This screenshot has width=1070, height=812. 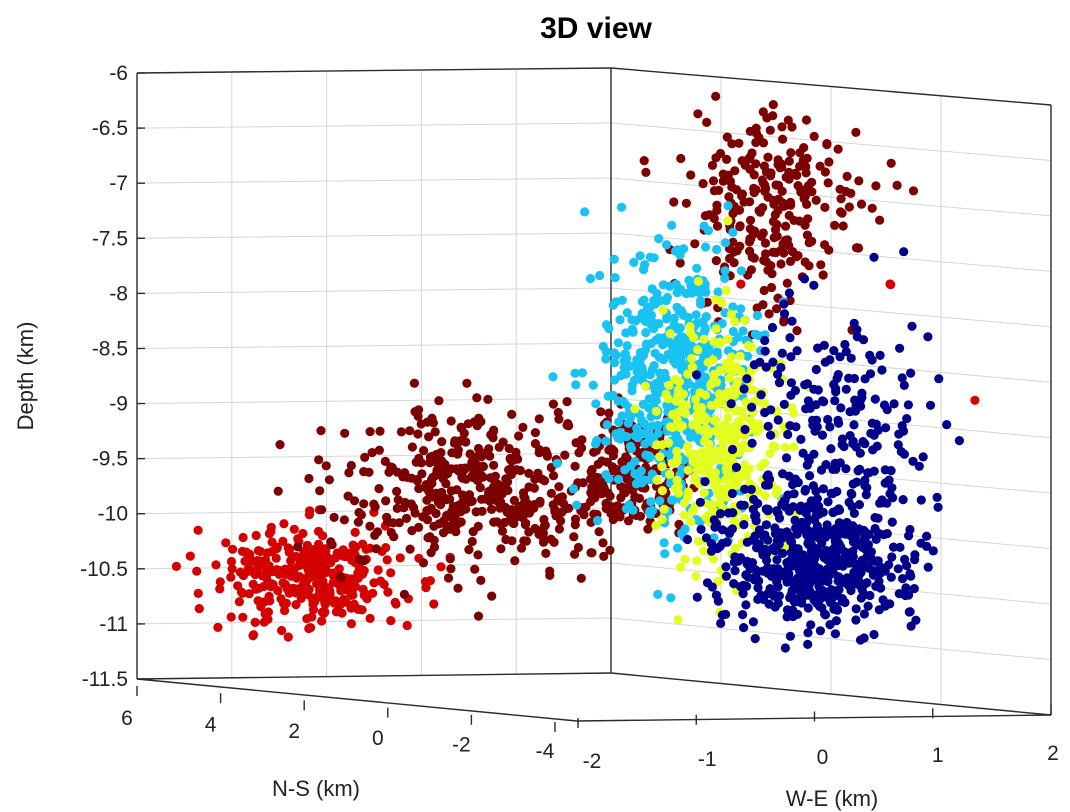 I want to click on z-tick-label: -11.5, so click(x=105, y=679).